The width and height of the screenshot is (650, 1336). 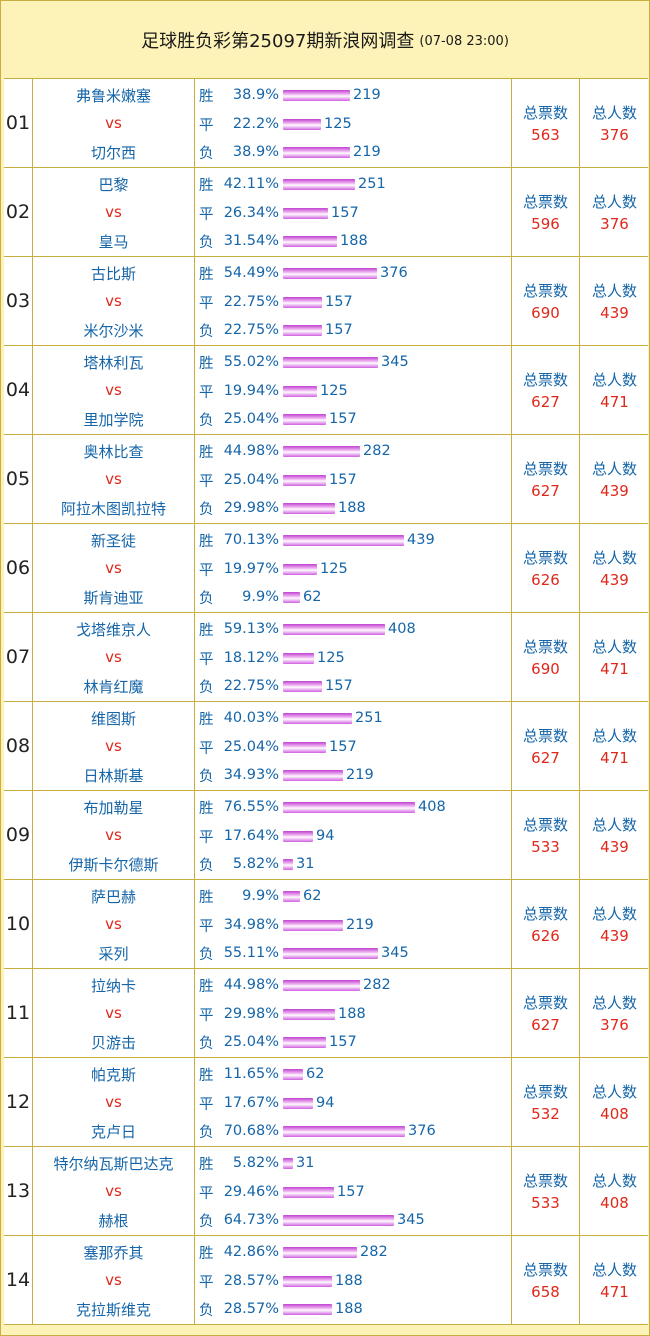 What do you see at coordinates (614, 1280) in the screenshot?
I see `total-people-cell: 总人数 471` at bounding box center [614, 1280].